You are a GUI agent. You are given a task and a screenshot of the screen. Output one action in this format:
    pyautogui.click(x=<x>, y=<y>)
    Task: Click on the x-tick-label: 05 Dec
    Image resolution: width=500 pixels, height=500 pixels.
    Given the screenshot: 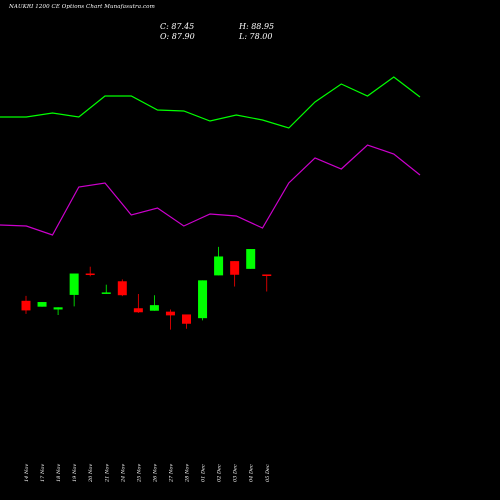 What is the action you would take?
    pyautogui.click(x=268, y=473)
    